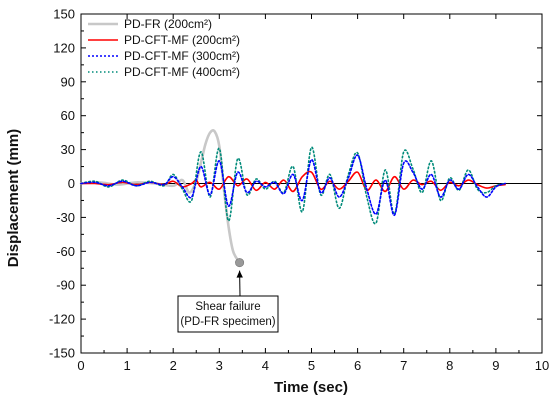  What do you see at coordinates (240, 263) in the screenshot?
I see `shear-failure-marker` at bounding box center [240, 263].